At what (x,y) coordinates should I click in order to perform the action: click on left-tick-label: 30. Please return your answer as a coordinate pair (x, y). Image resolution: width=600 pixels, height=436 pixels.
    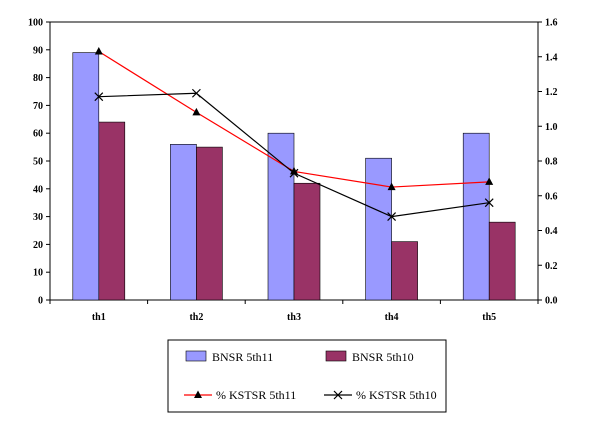
    Looking at the image, I should click on (38, 217).